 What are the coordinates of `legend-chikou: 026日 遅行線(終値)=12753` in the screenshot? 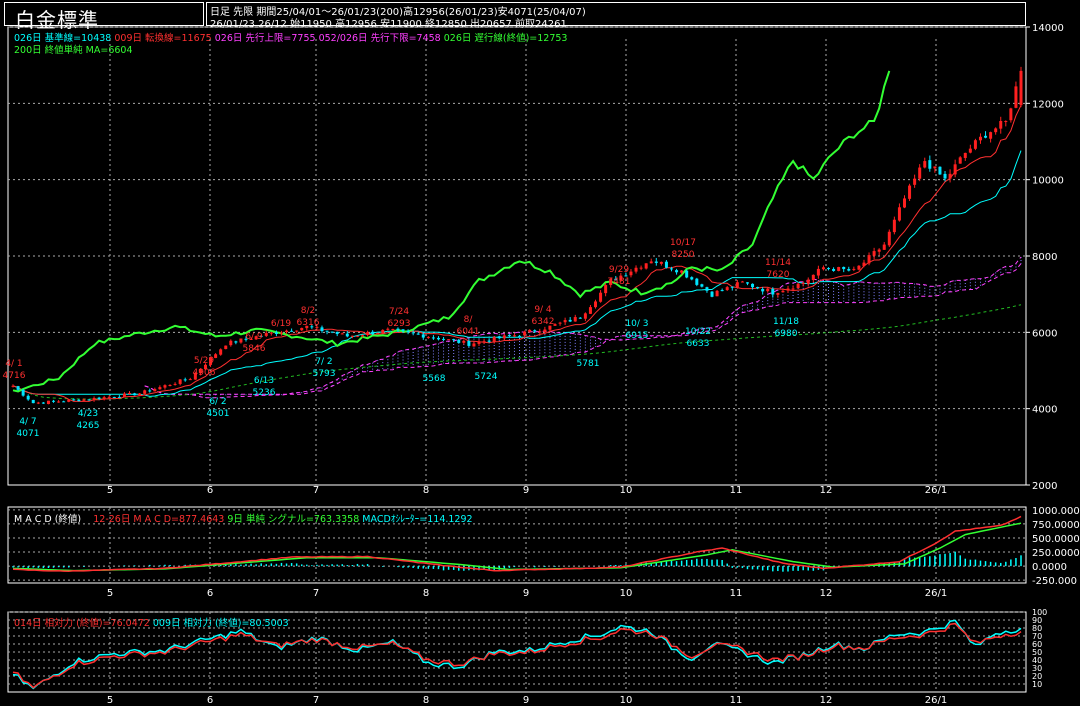 It's located at (505, 38).